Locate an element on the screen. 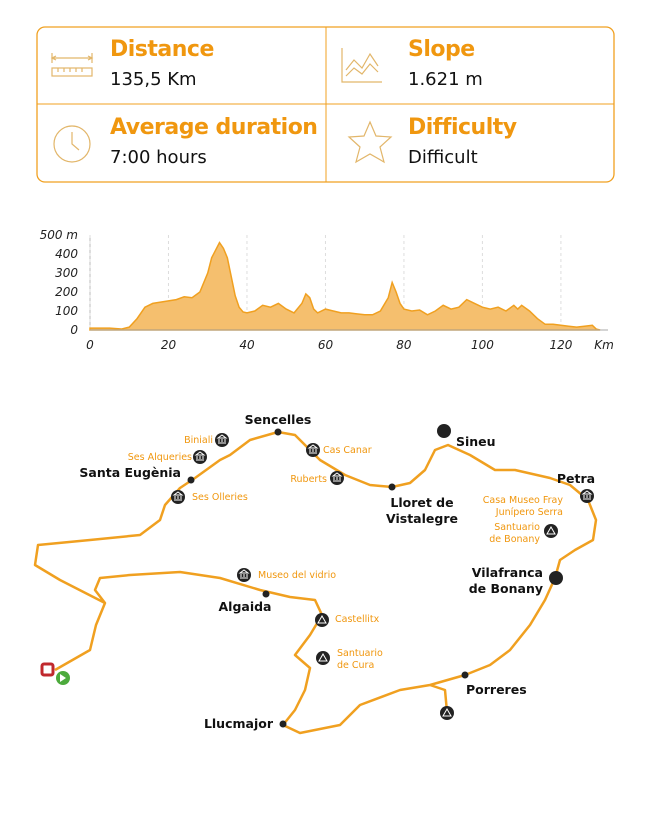 The width and height of the screenshot is (647, 821). poi-label: Castellitx is located at coordinates (357, 619).